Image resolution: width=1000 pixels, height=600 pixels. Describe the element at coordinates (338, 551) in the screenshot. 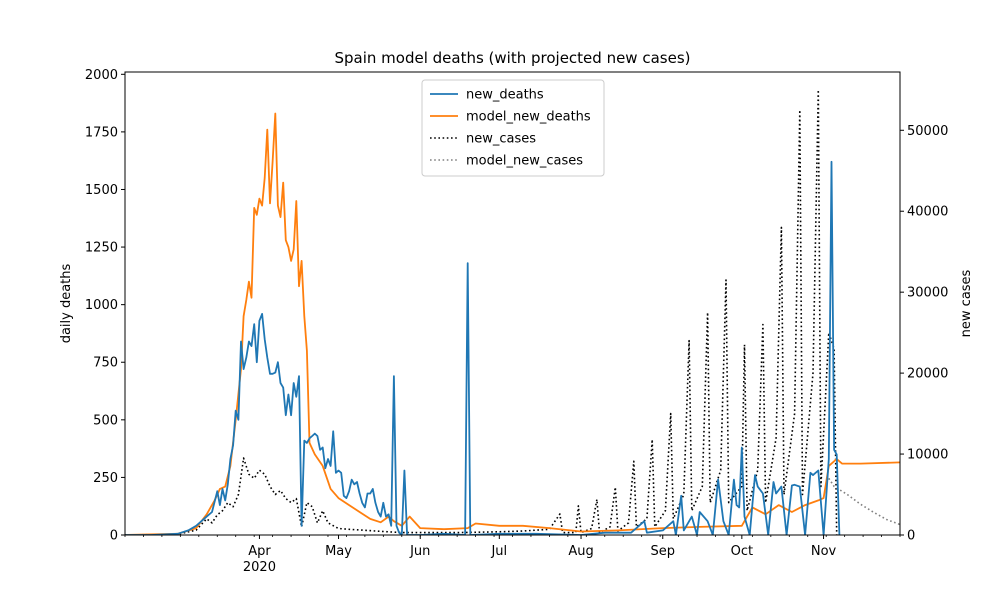

I see `x-tick-label: May` at that location.